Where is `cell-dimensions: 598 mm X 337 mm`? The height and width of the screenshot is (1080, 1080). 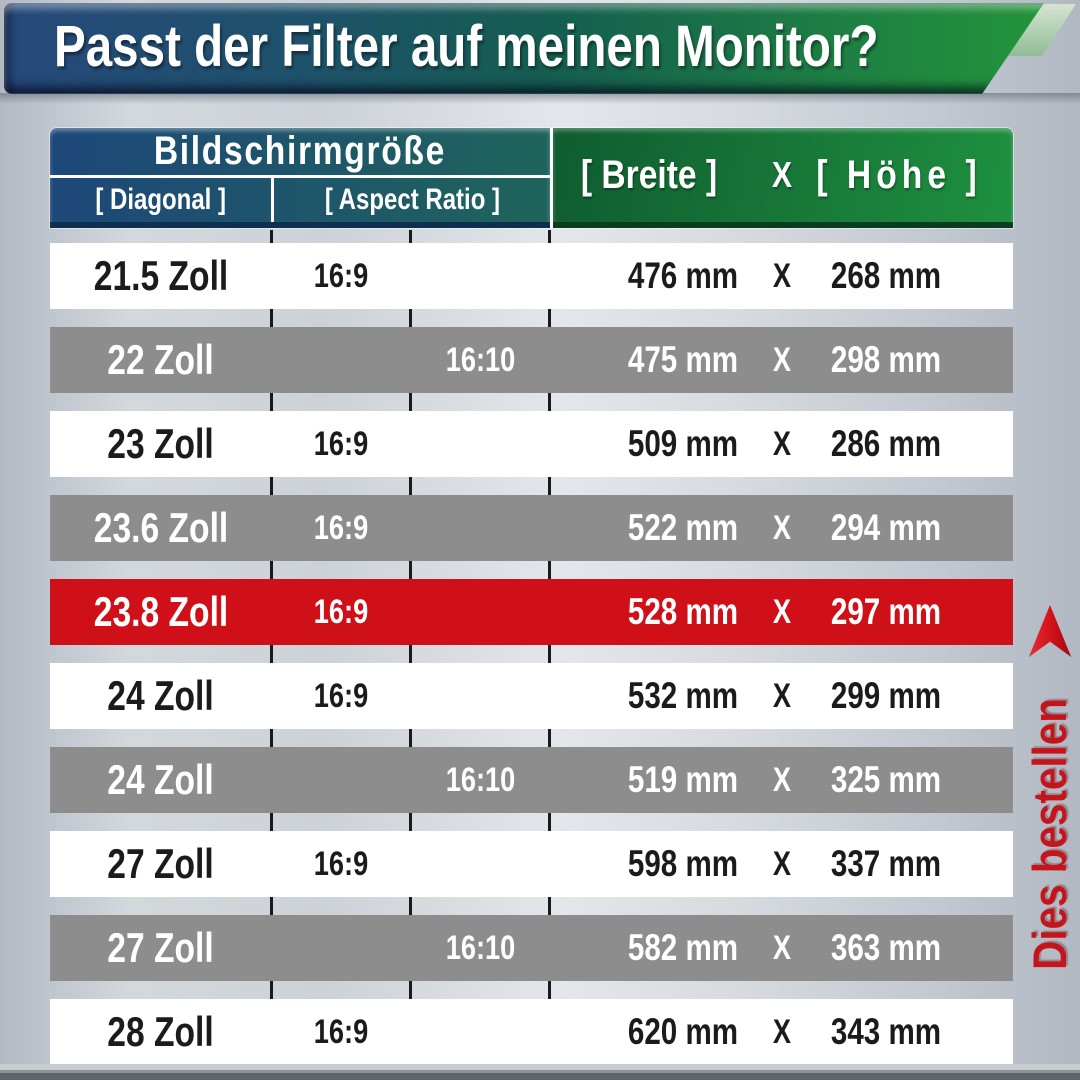
cell-dimensions: 598 mm X 337 mm is located at coordinates (781, 864).